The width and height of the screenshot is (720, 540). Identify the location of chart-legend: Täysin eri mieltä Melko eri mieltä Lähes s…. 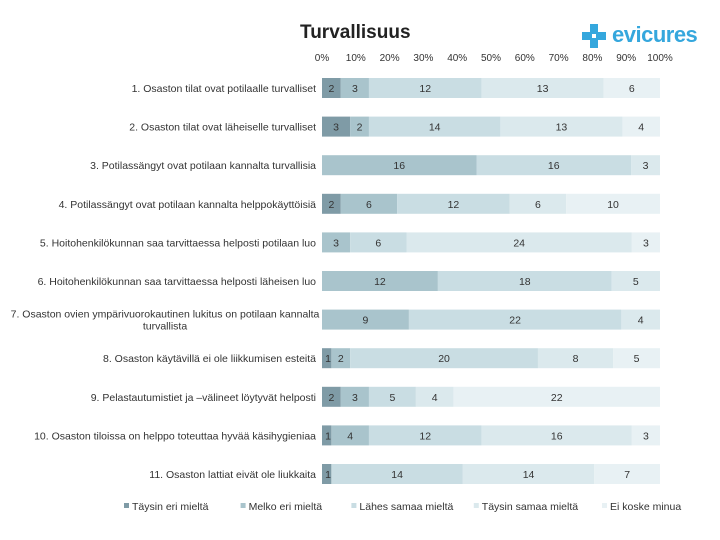
(402, 507).